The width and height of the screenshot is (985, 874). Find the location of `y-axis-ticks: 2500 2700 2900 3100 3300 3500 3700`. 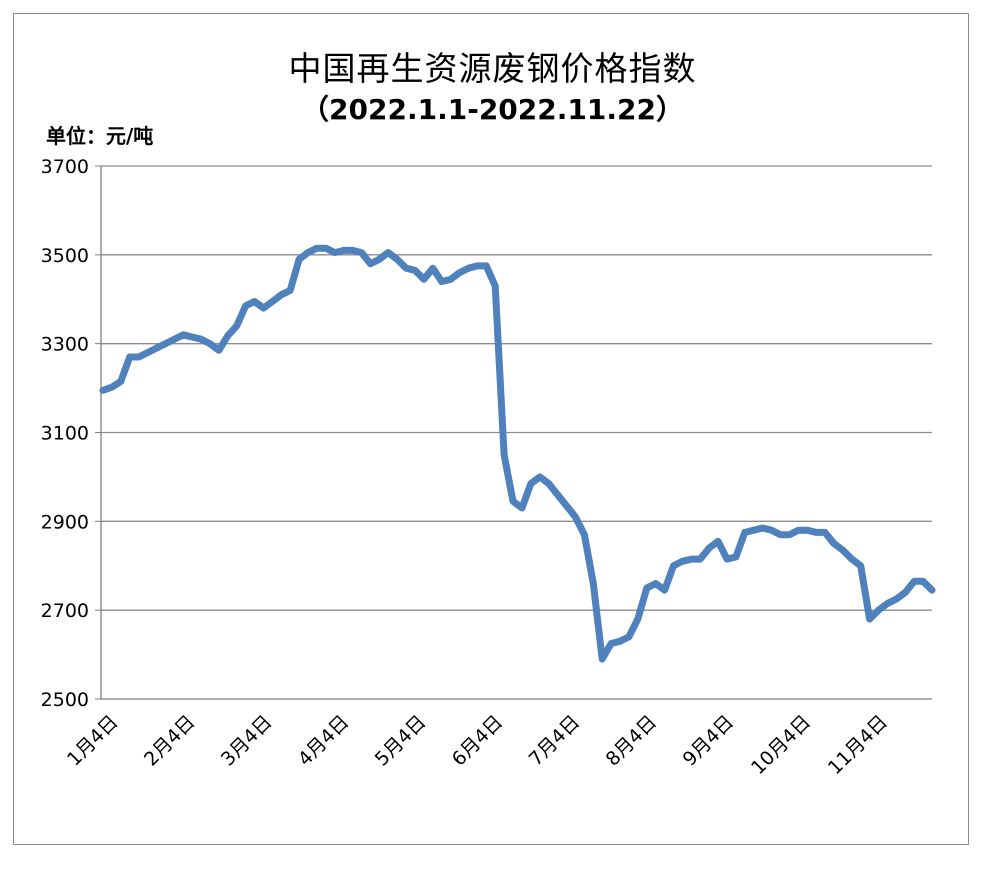

y-axis-ticks: 2500 2700 2900 3100 3300 3500 3700 is located at coordinates (65, 433).